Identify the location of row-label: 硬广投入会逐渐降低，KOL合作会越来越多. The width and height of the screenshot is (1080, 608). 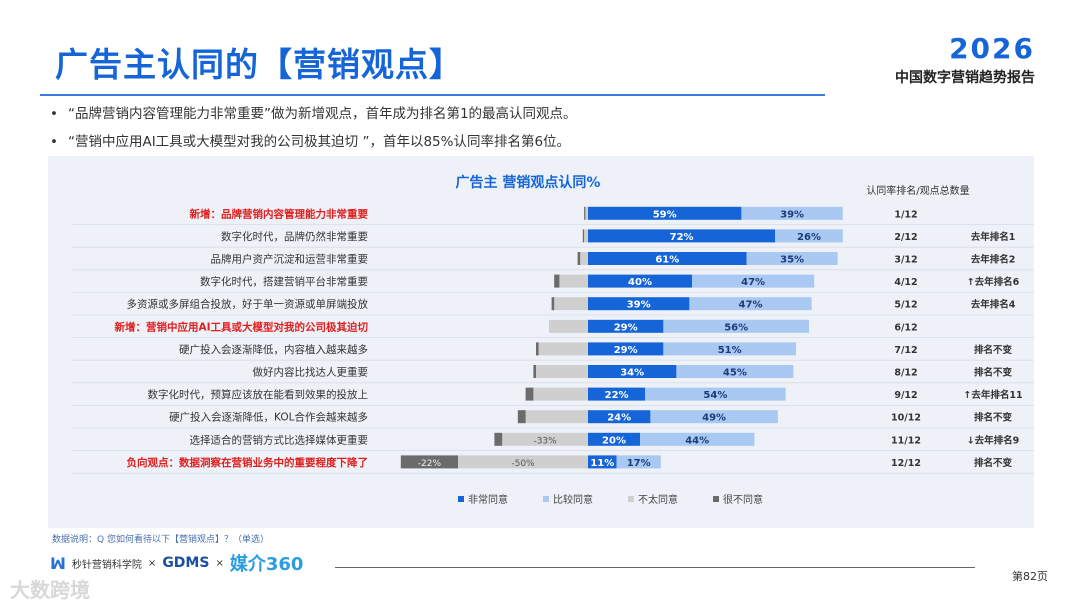
(268, 417).